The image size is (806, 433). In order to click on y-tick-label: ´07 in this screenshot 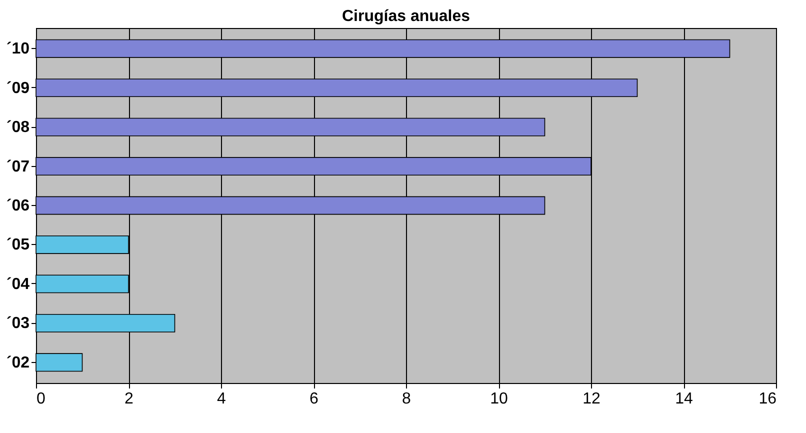, I will do `click(18, 167)`.